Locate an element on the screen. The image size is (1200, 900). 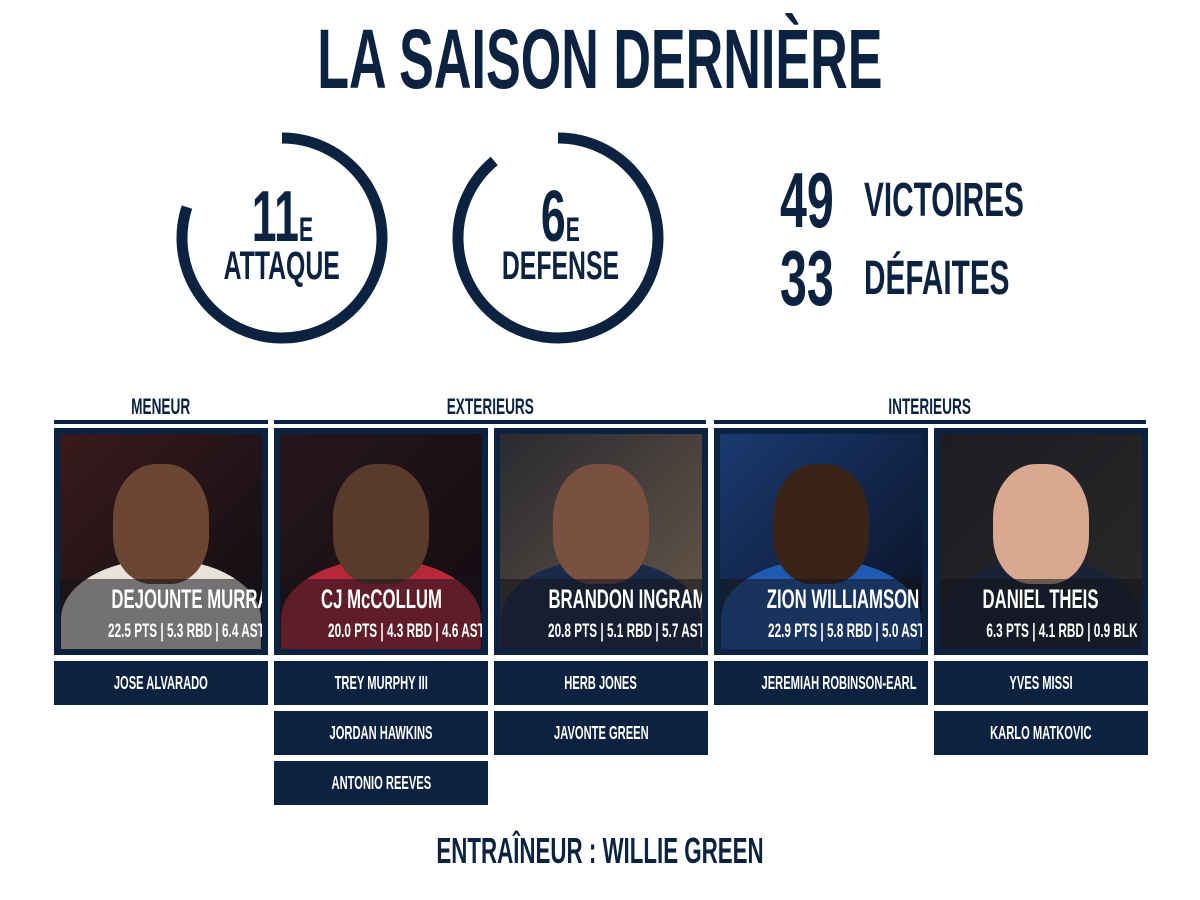
attack-rank-ring is located at coordinates (282, 238).